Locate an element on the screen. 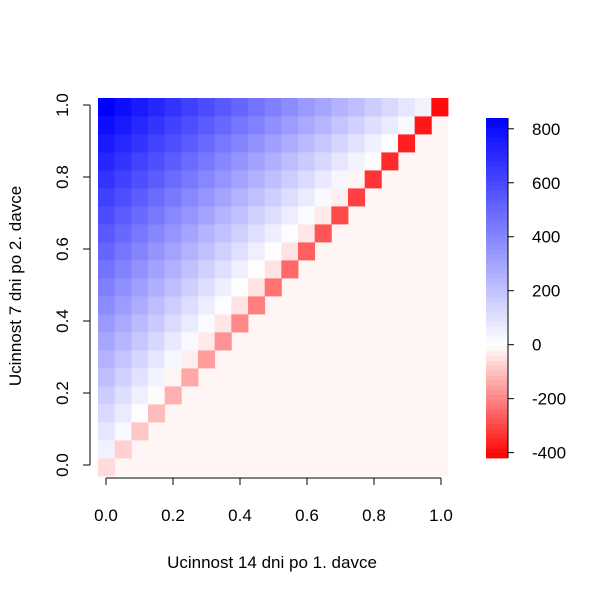  y-tick-label: 0.6 is located at coordinates (62, 249).